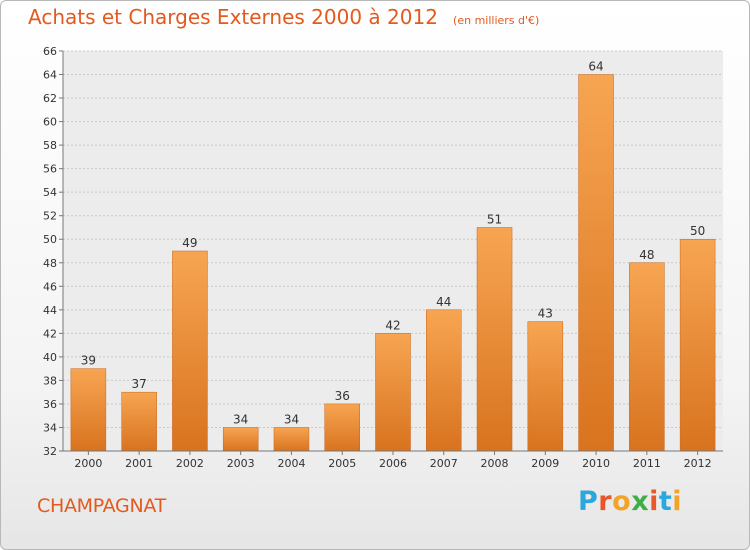 The height and width of the screenshot is (550, 750). Describe the element at coordinates (50, 75) in the screenshot. I see `y-tick-label: 64` at that location.